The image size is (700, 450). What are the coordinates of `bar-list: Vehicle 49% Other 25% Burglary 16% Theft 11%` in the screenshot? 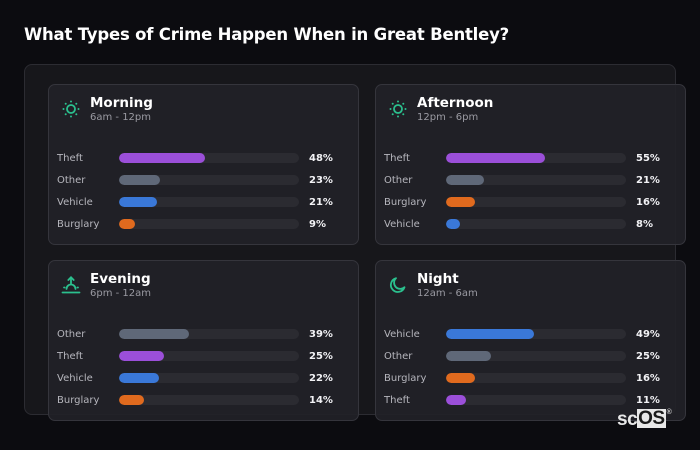 It's located at (531, 367).